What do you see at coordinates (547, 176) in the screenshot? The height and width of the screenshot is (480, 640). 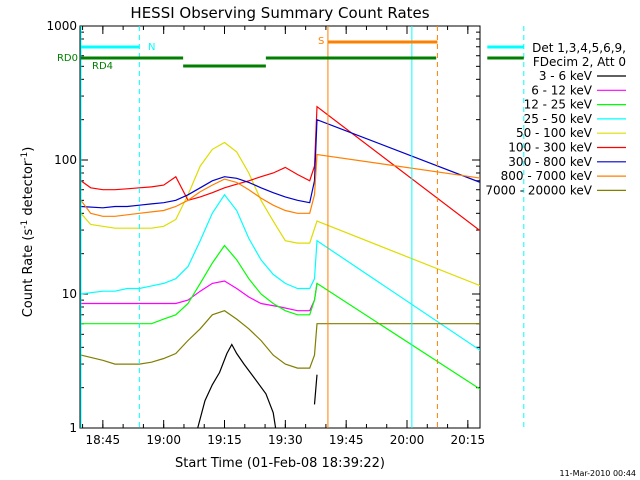 I see `legend-label: 800 - 7000 keV` at bounding box center [547, 176].